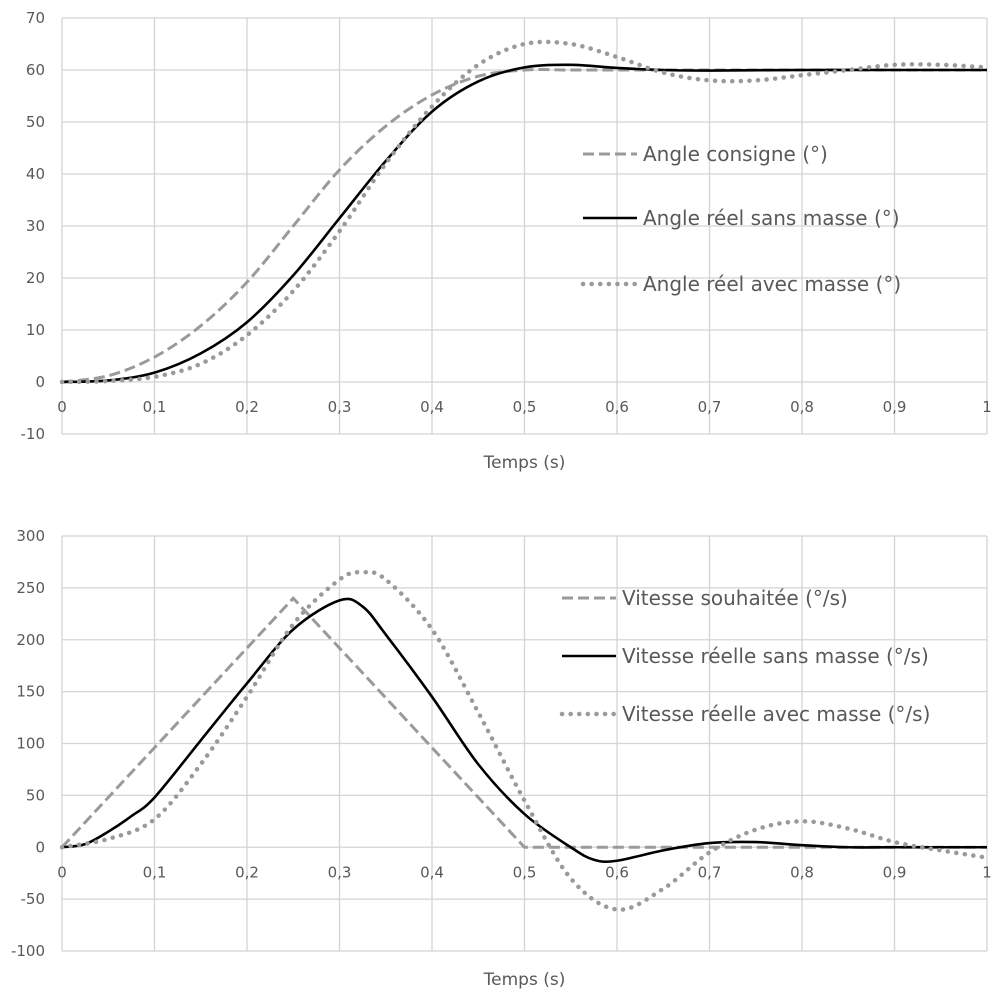 This screenshot has width=1000, height=1000. I want to click on legend-label-2: Angle réel sans masse (°), so click(771, 218).